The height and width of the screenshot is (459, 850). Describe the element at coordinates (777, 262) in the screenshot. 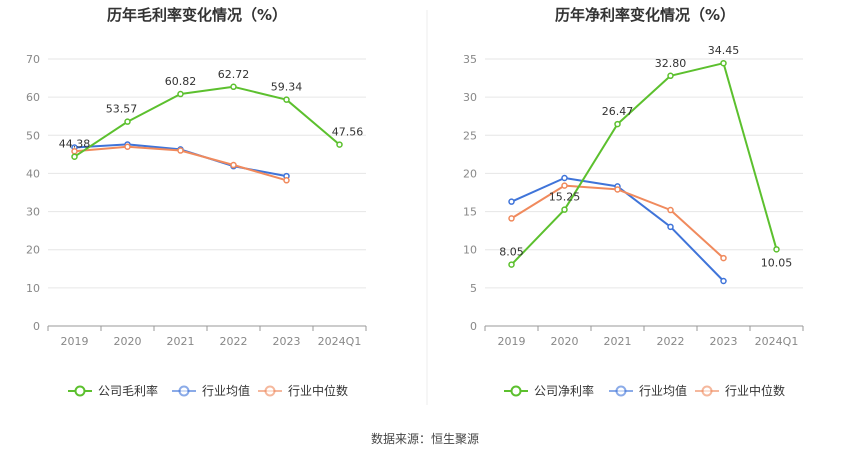

I see `data-label: 10.05` at that location.